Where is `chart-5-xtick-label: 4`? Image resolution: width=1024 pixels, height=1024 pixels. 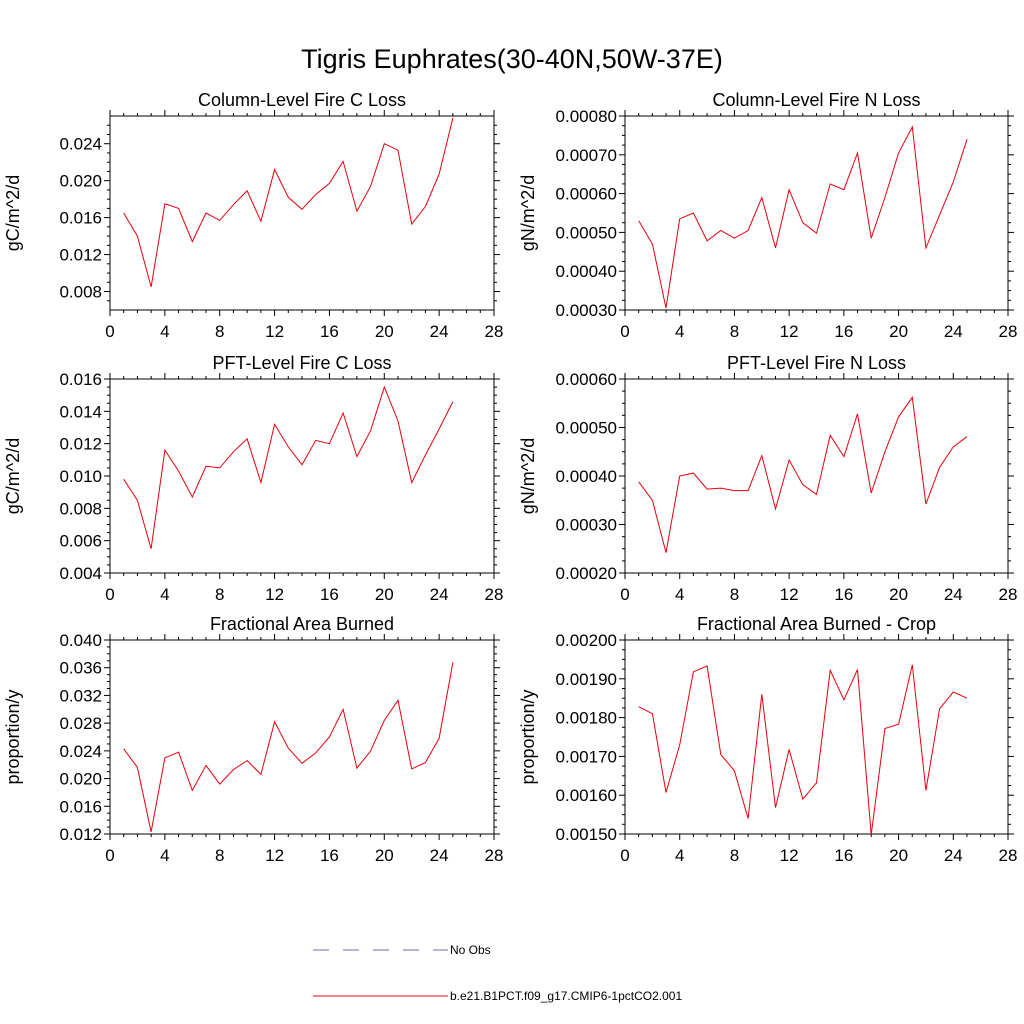
chart-5-xtick-label: 4 is located at coordinates (164, 855).